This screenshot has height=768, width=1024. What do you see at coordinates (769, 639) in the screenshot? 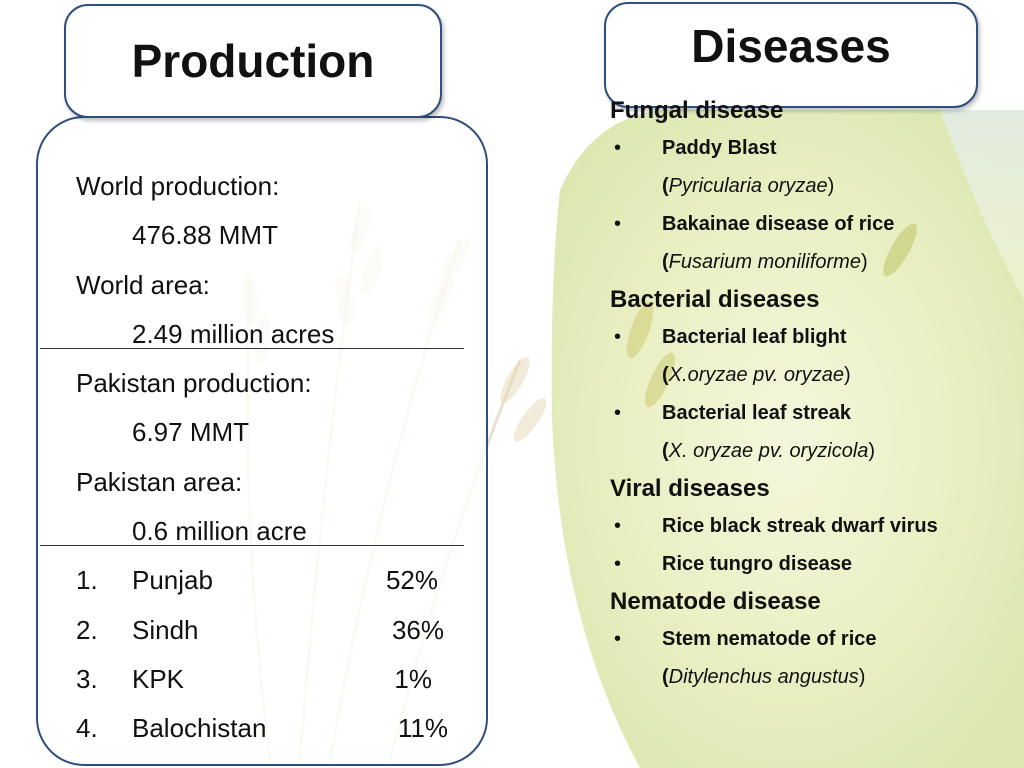
I see `disease-name: Stem nematode of rice` at bounding box center [769, 639].